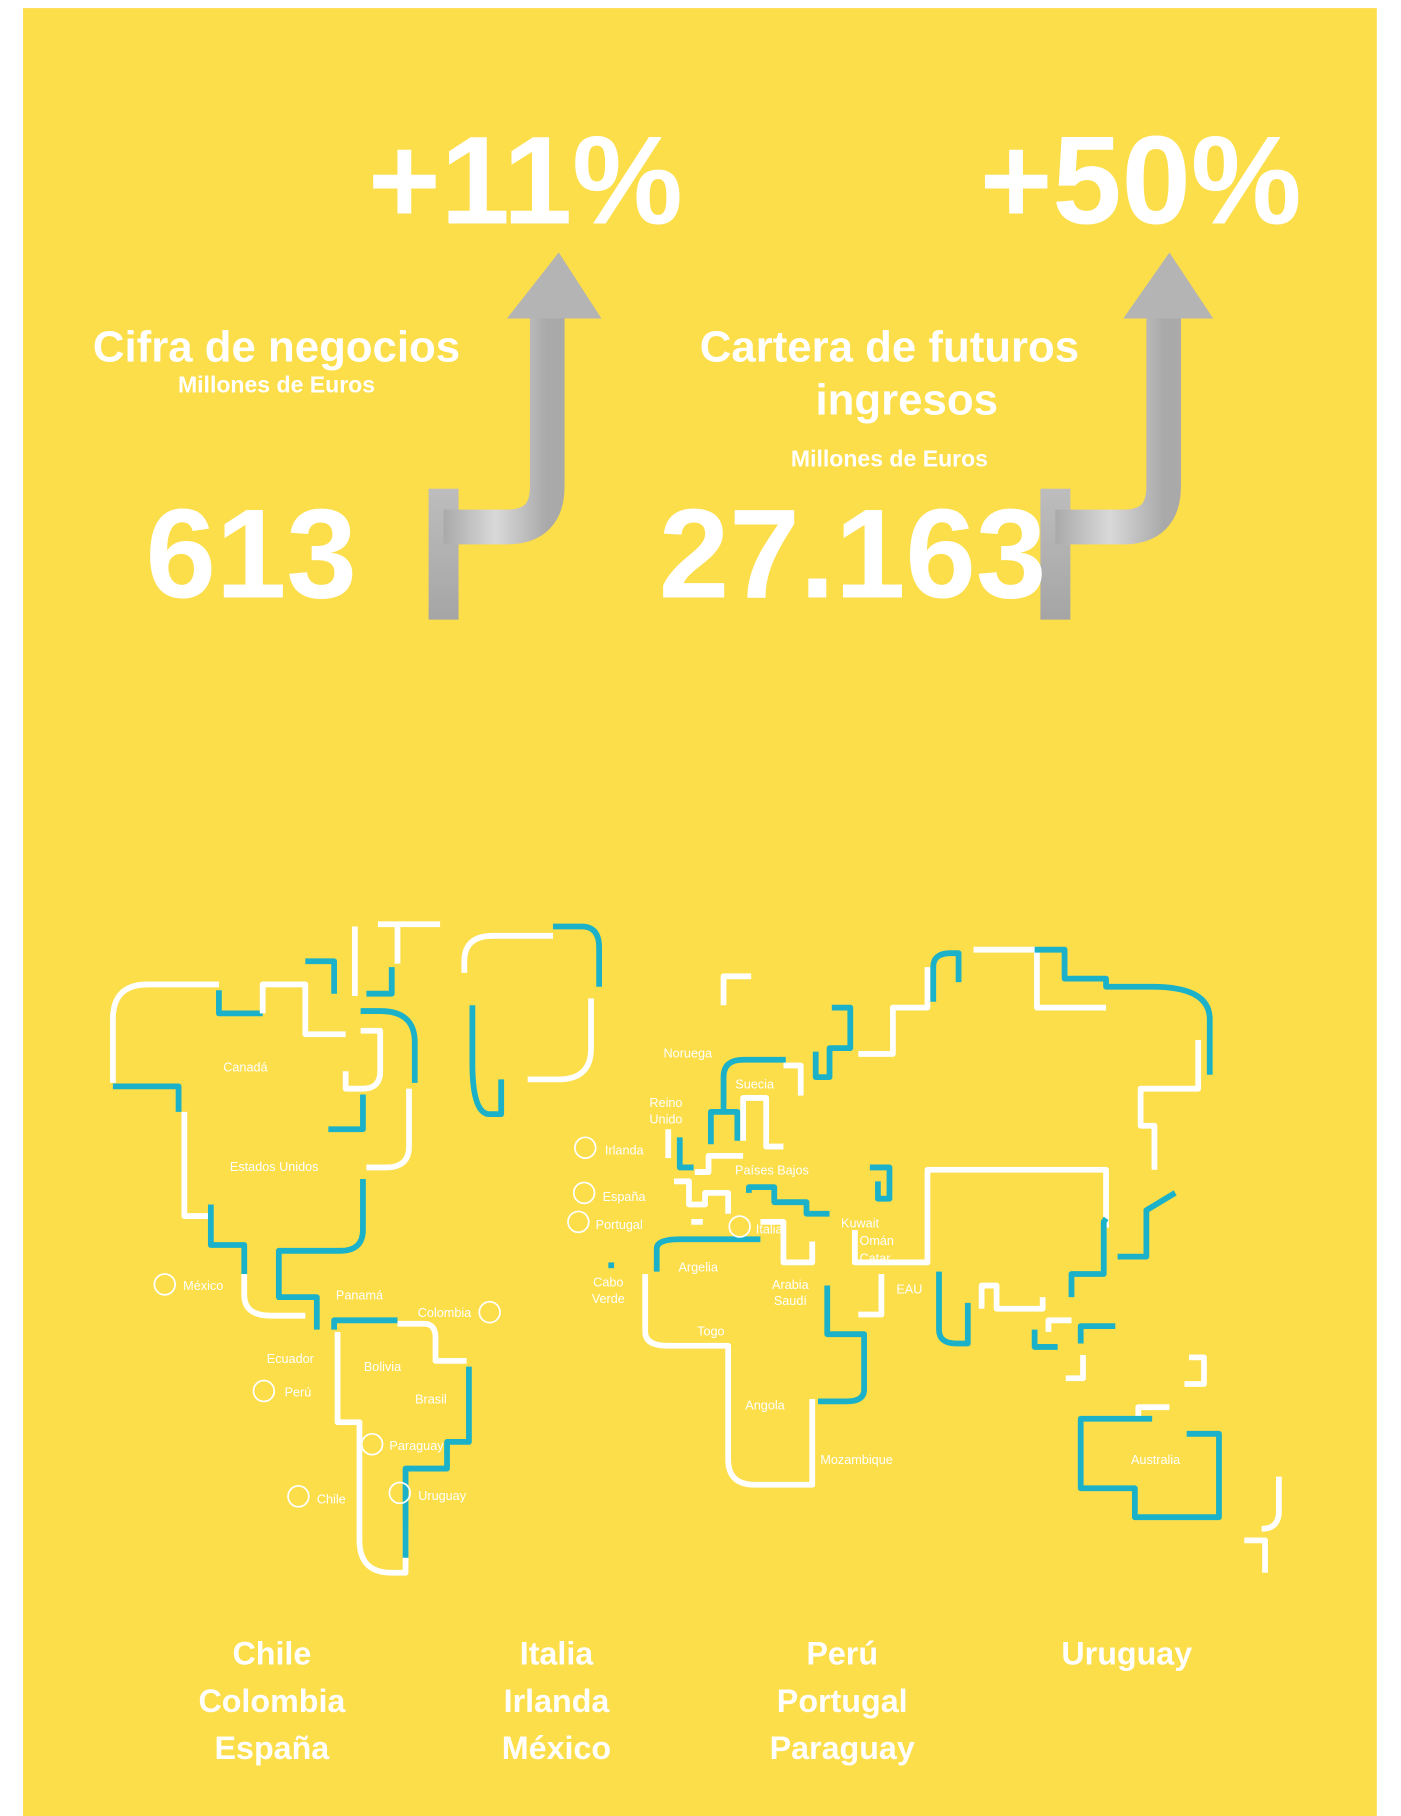  Describe the element at coordinates (710, 1331) in the screenshot. I see `country-label: Togo` at that location.